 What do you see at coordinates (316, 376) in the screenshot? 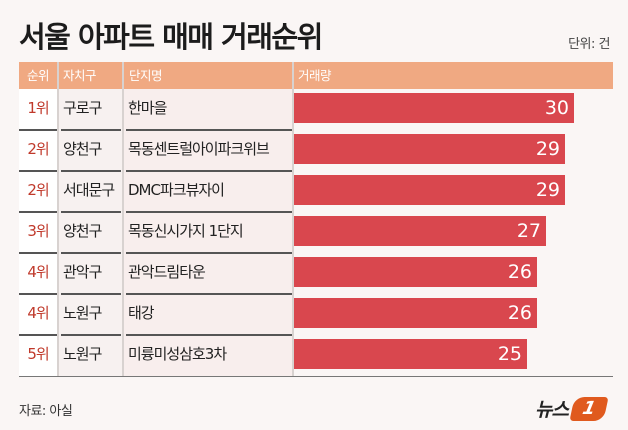
I see `bottom-divider` at bounding box center [316, 376].